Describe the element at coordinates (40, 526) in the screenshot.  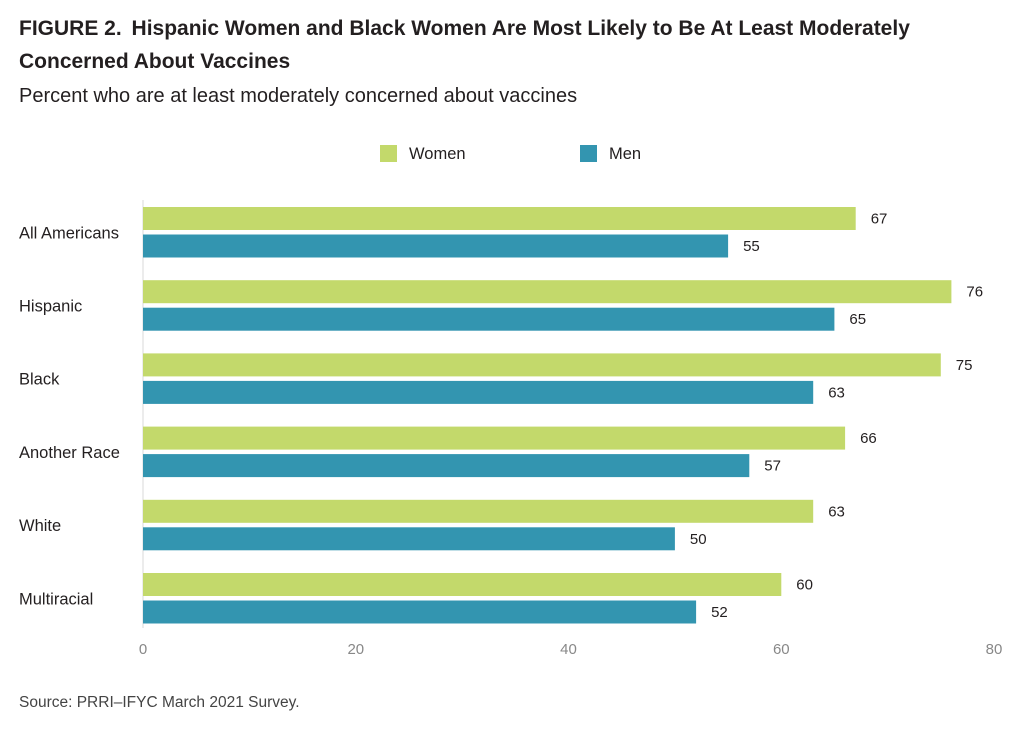
I see `category-label: White` at that location.